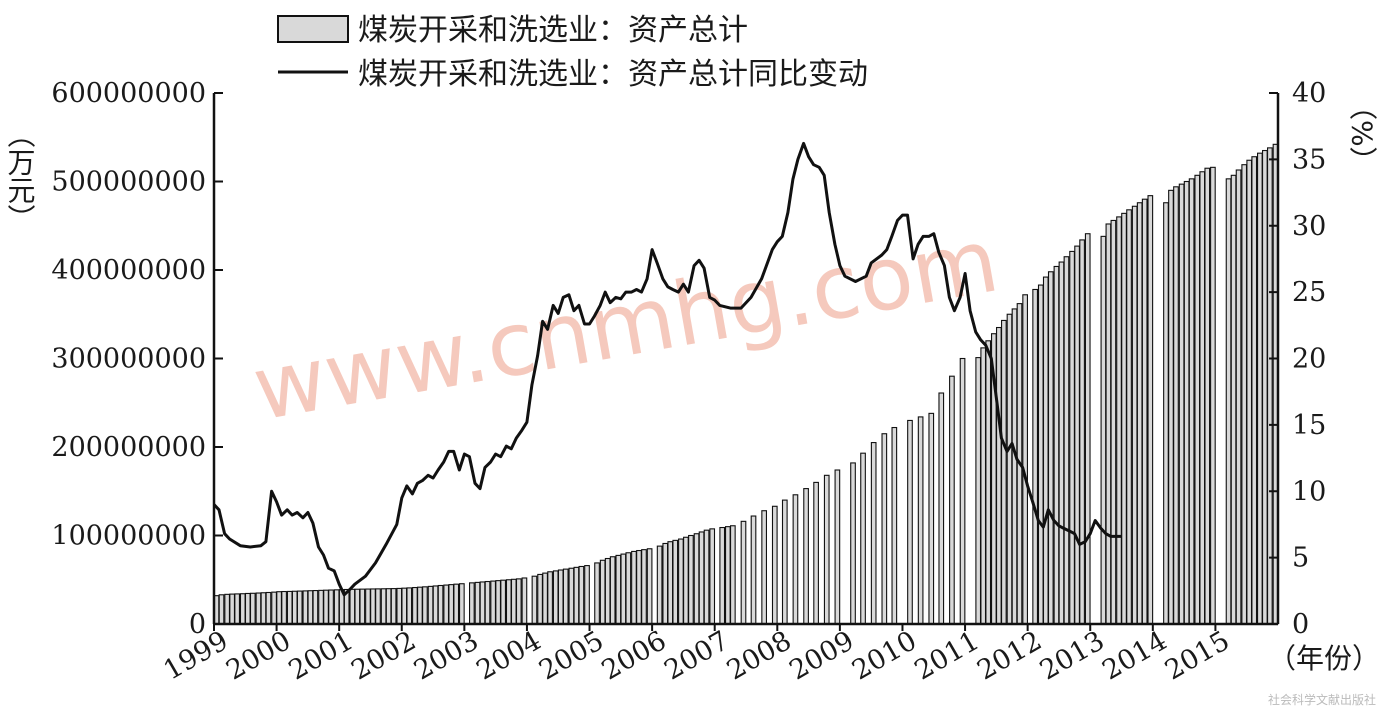  Describe the element at coordinates (1134, 655) in the screenshot. I see `x-tick-label-15: 2014` at that location.